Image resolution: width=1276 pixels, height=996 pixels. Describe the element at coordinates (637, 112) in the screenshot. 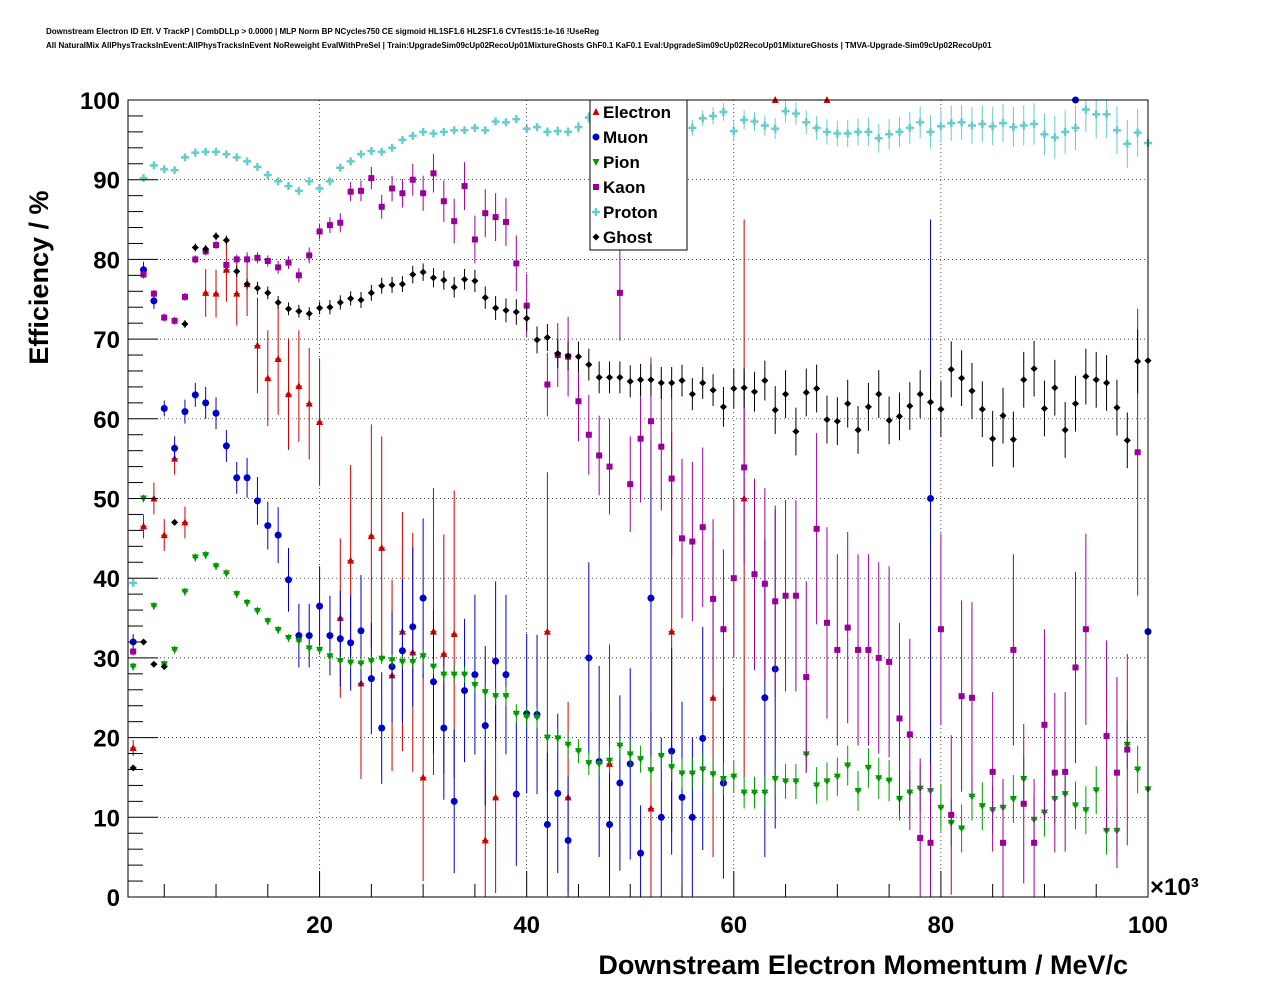

I see `legend-label: Electron` at that location.